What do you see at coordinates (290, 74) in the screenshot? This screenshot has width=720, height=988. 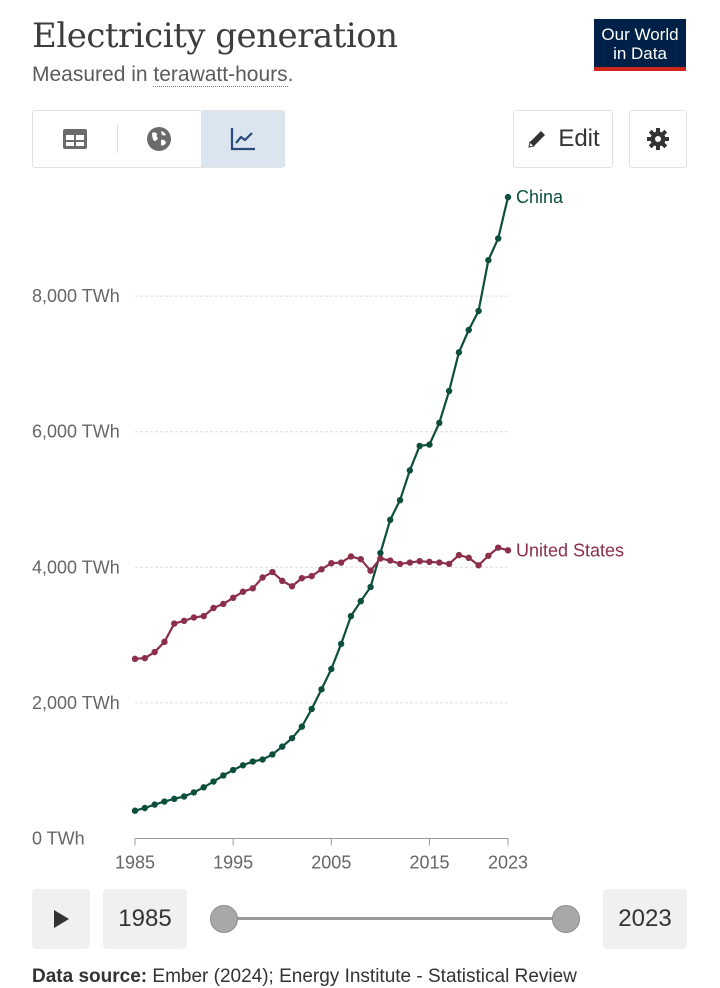 I see `subtitle-suffix: .` at bounding box center [290, 74].